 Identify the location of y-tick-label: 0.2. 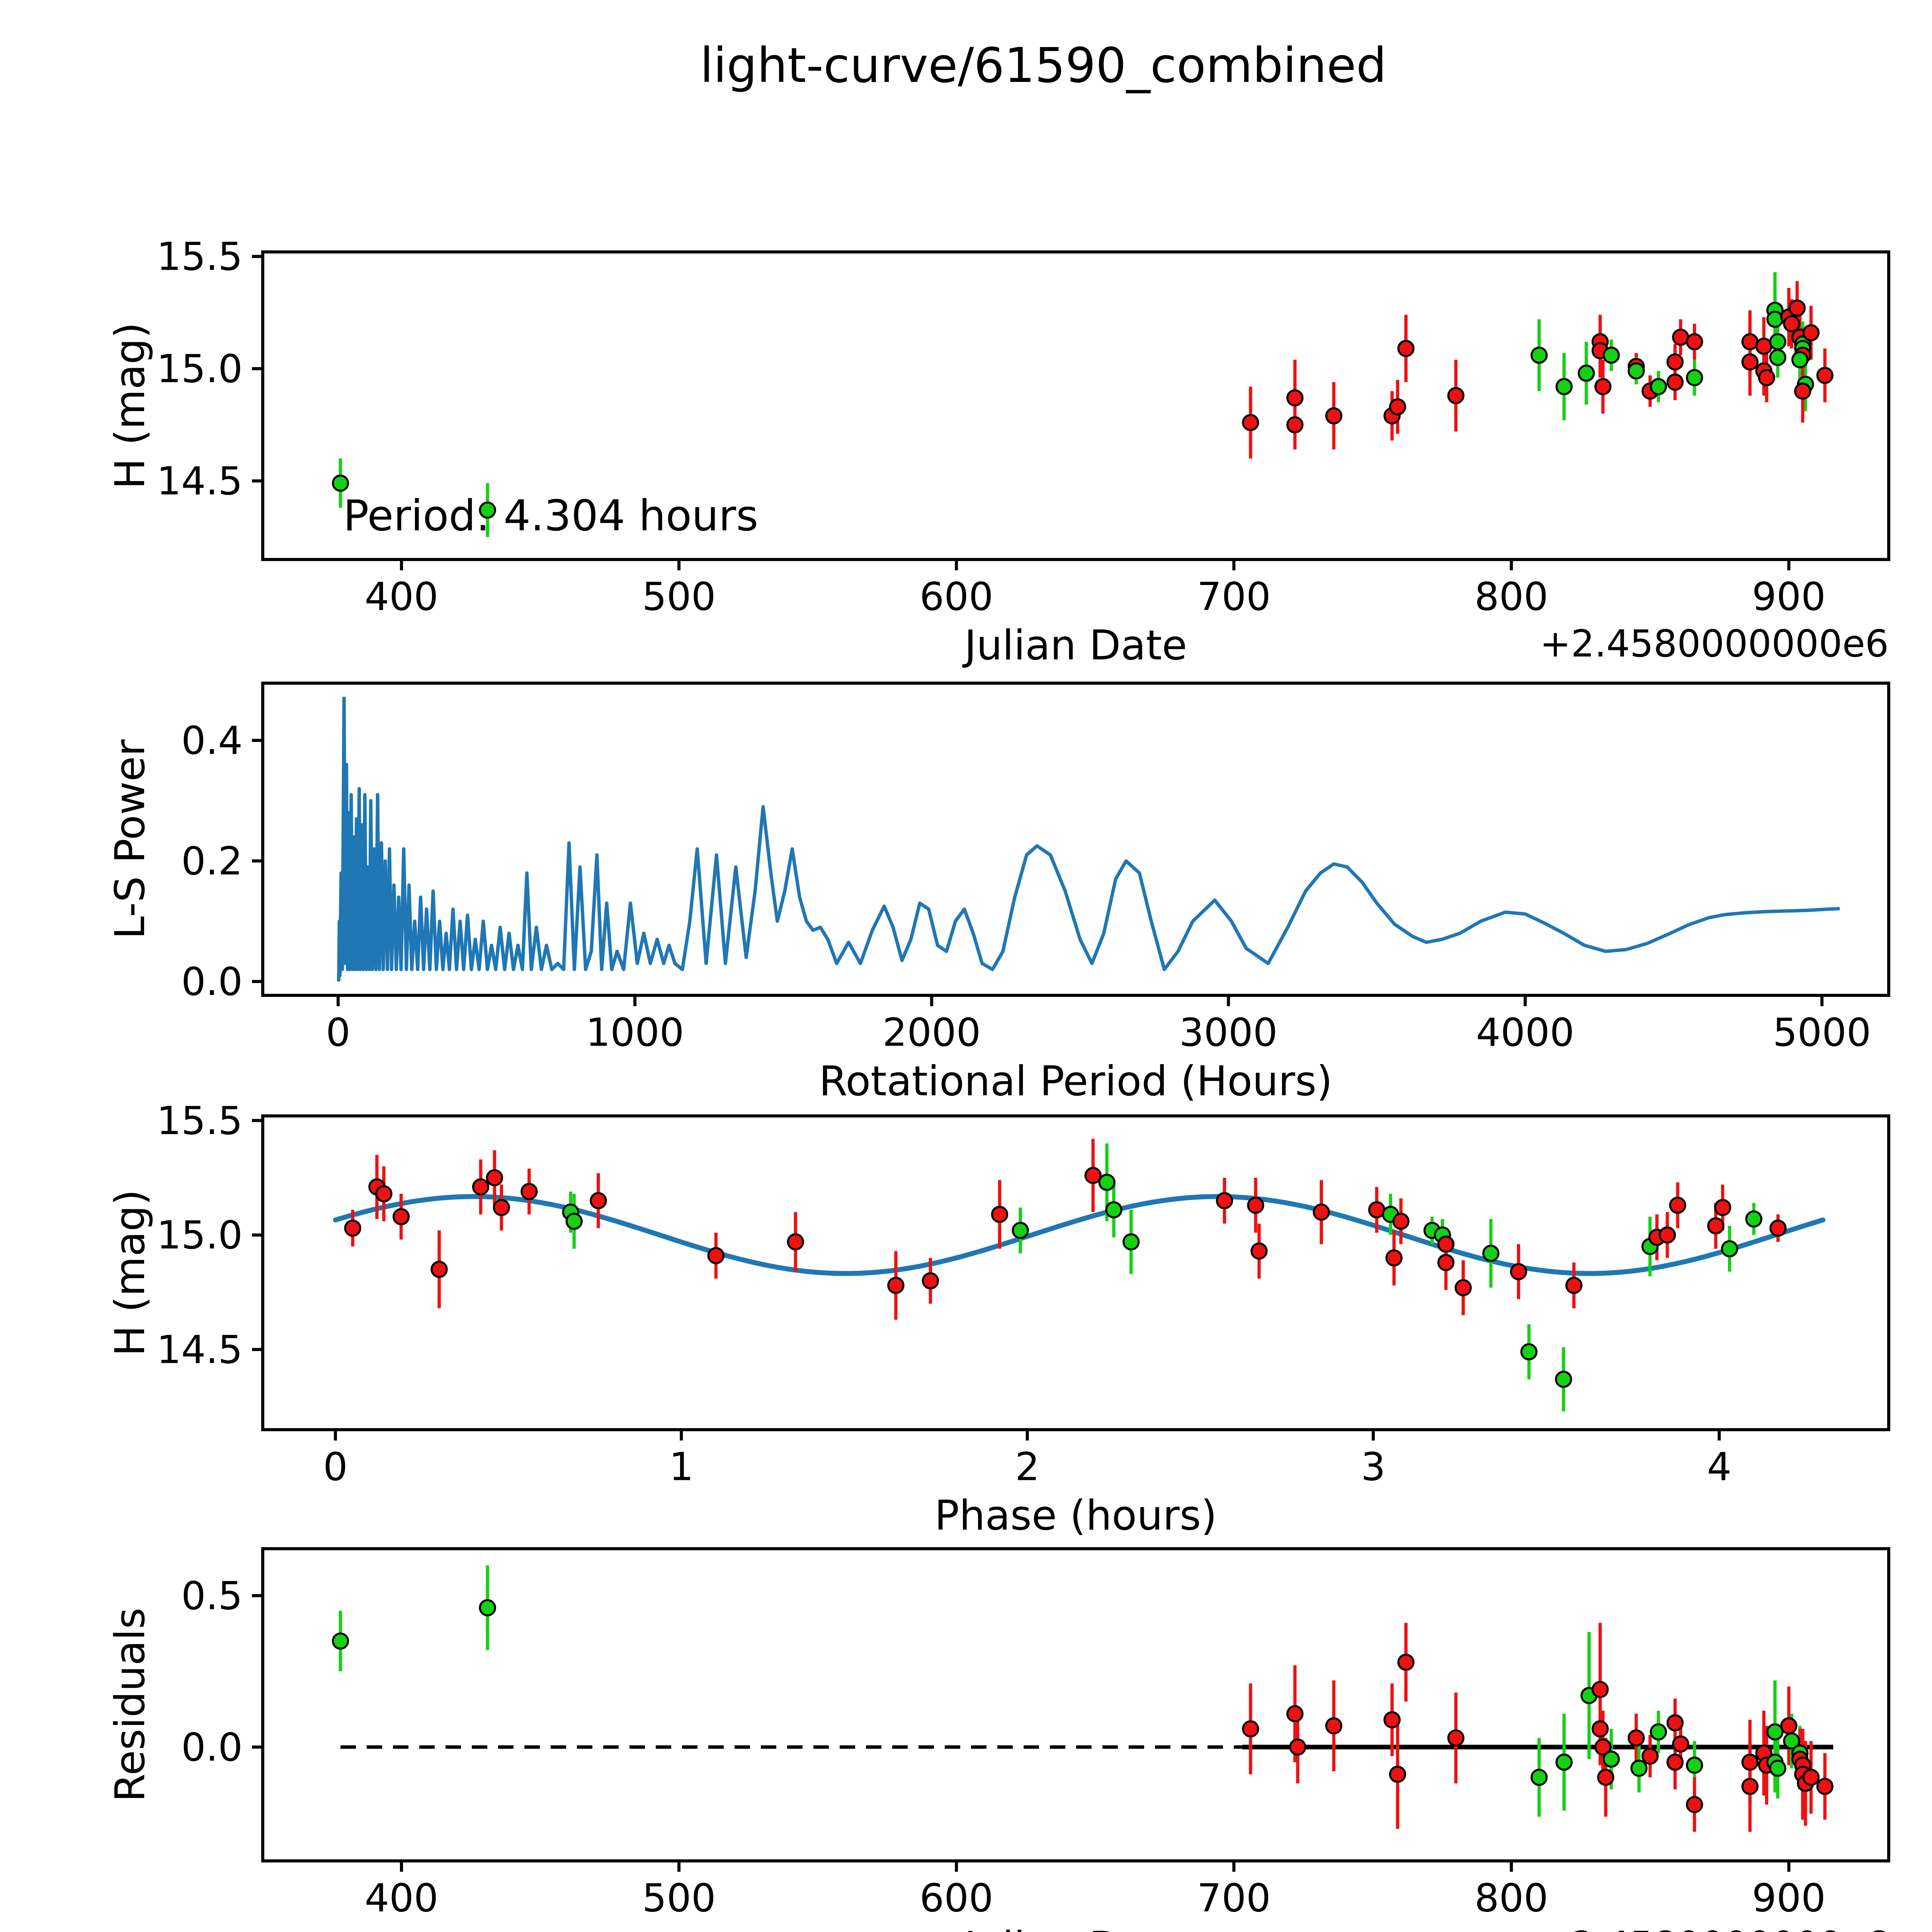
(212, 861).